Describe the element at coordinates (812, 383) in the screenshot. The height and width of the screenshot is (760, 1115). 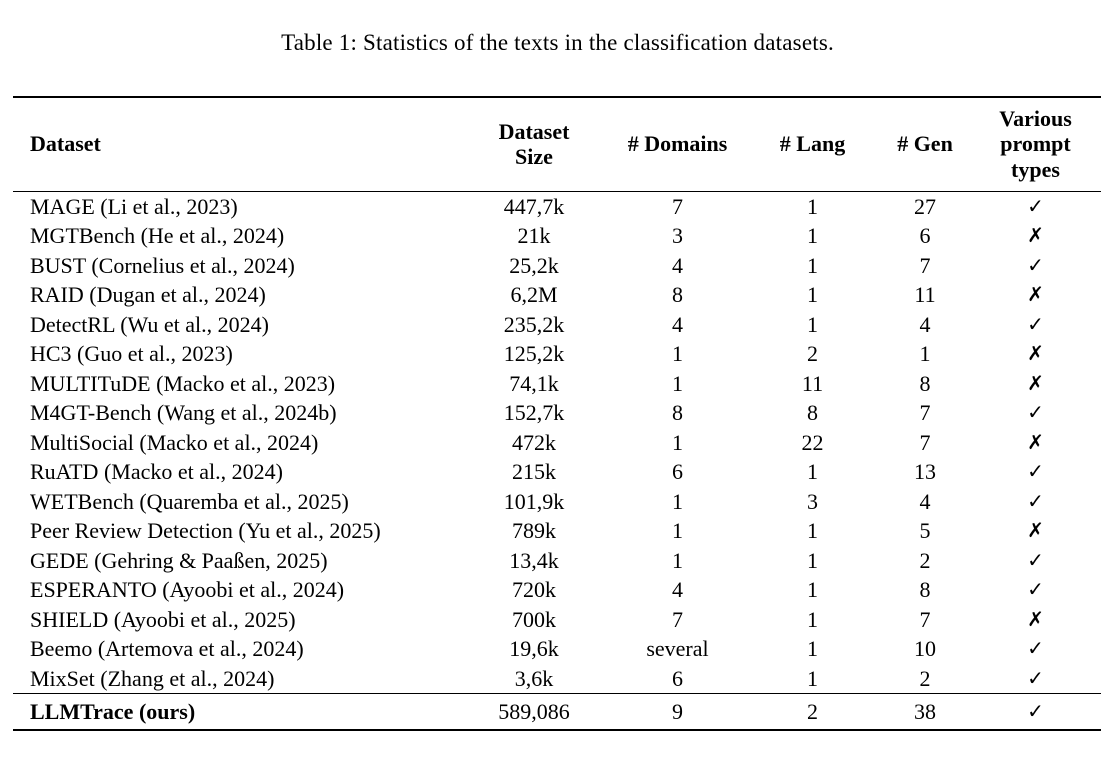
I see `cell-num-lang: 11` at that location.